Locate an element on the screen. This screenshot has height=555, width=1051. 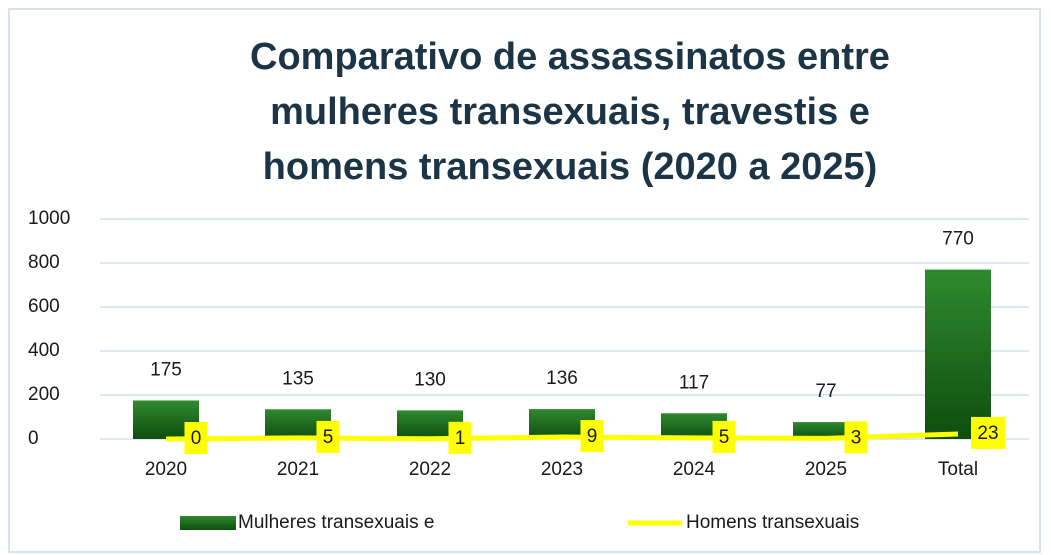
bar-value-label: 175 is located at coordinates (166, 370).